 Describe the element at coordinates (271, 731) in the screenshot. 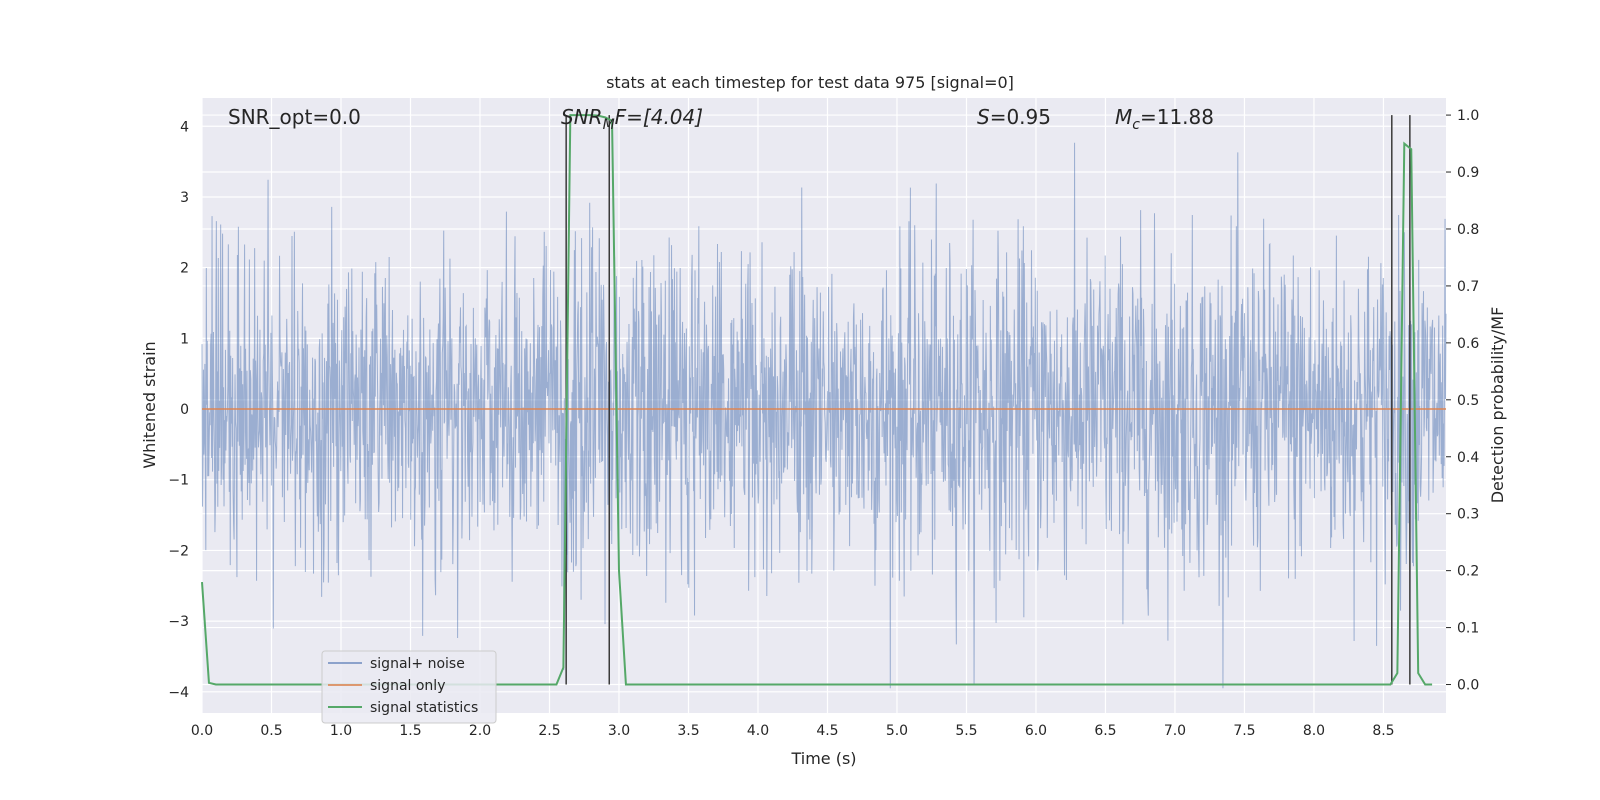

I see `x-tick-label-1: 0.5` at that location.